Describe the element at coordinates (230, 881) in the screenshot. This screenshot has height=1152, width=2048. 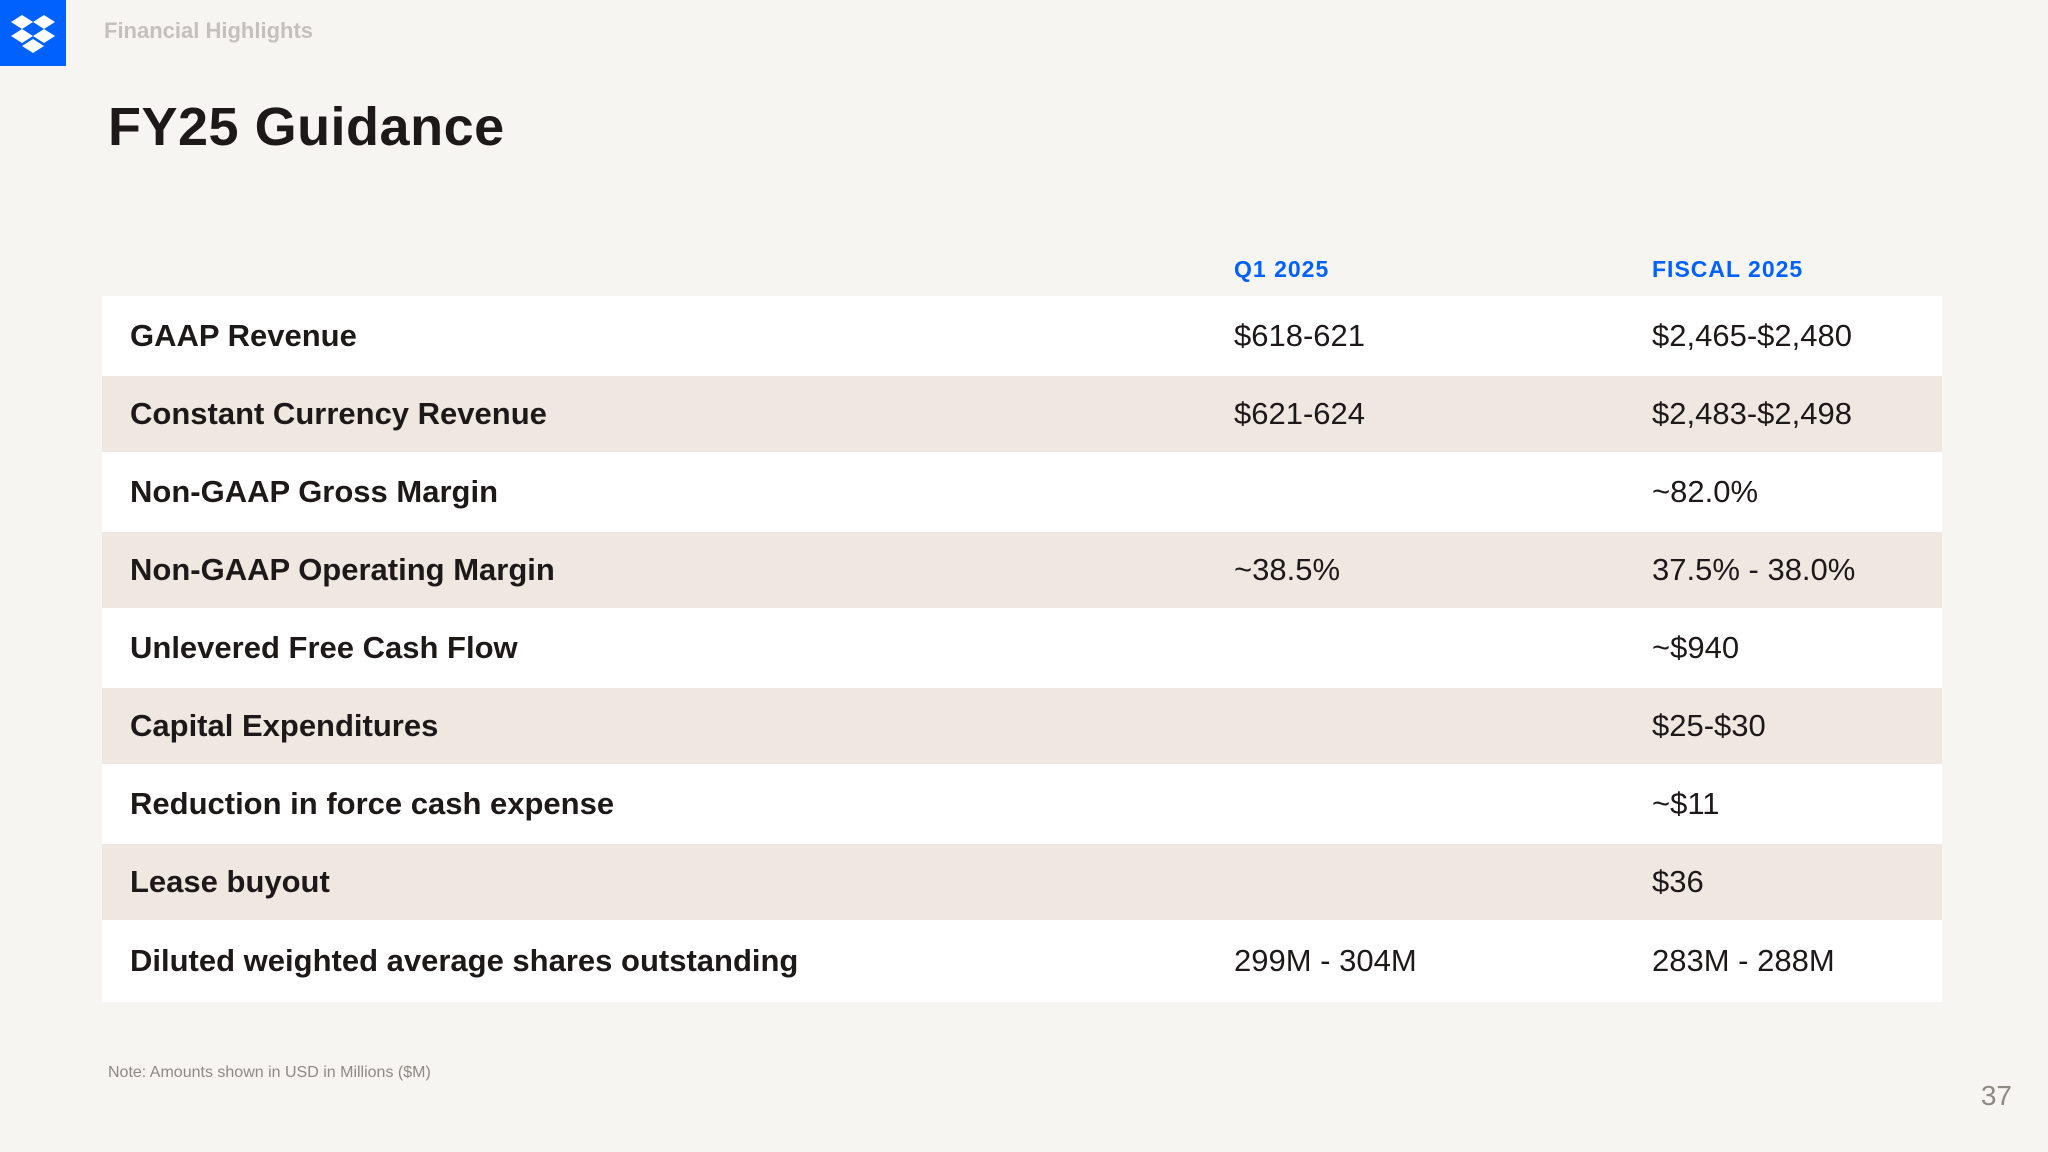
I see `row-label: Lease buyout` at that location.